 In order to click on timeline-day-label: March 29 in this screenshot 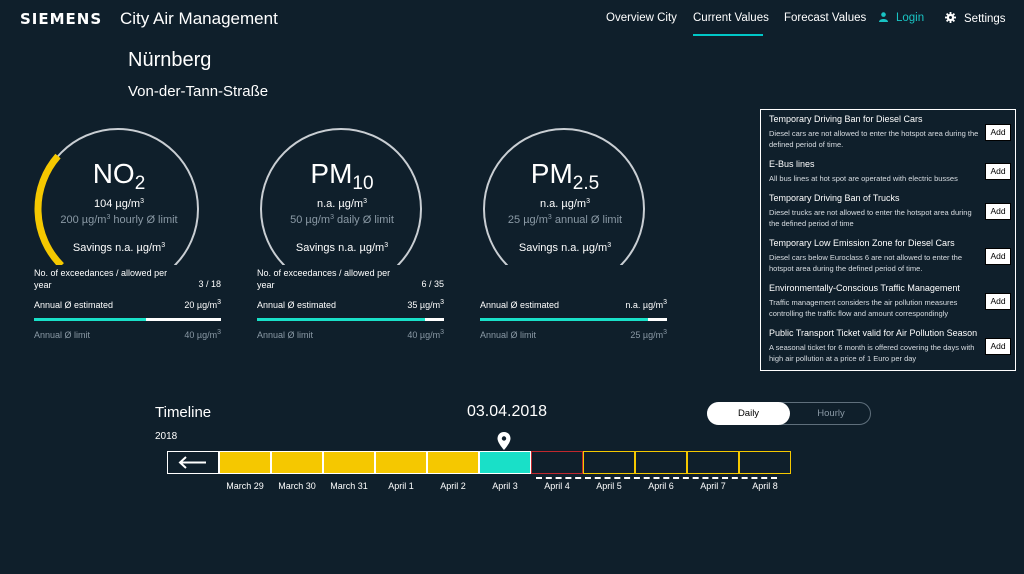, I will do `click(245, 486)`.